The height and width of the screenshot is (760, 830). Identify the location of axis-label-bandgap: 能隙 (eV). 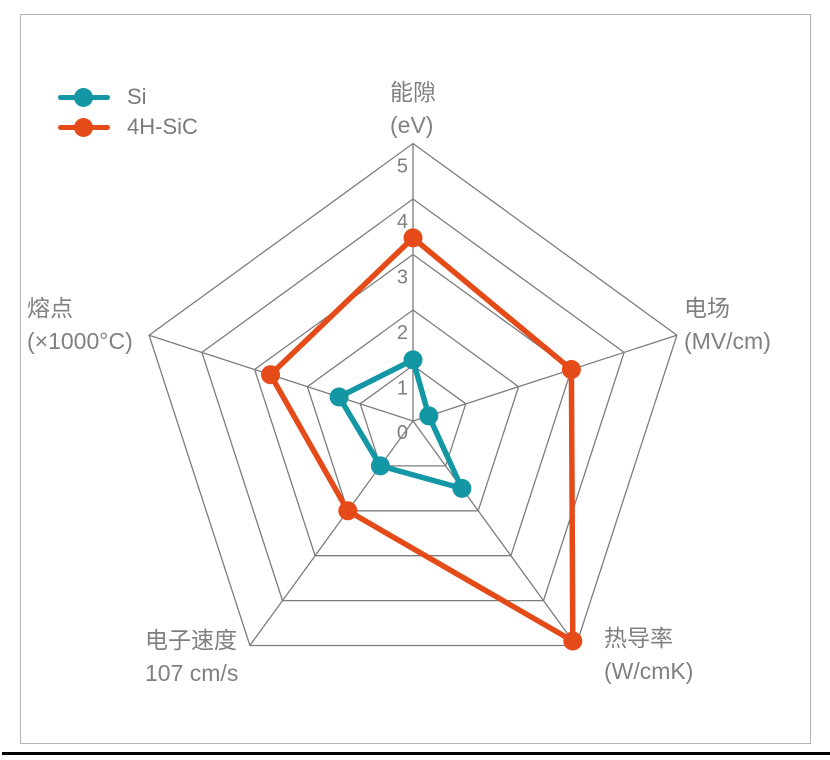
(413, 109).